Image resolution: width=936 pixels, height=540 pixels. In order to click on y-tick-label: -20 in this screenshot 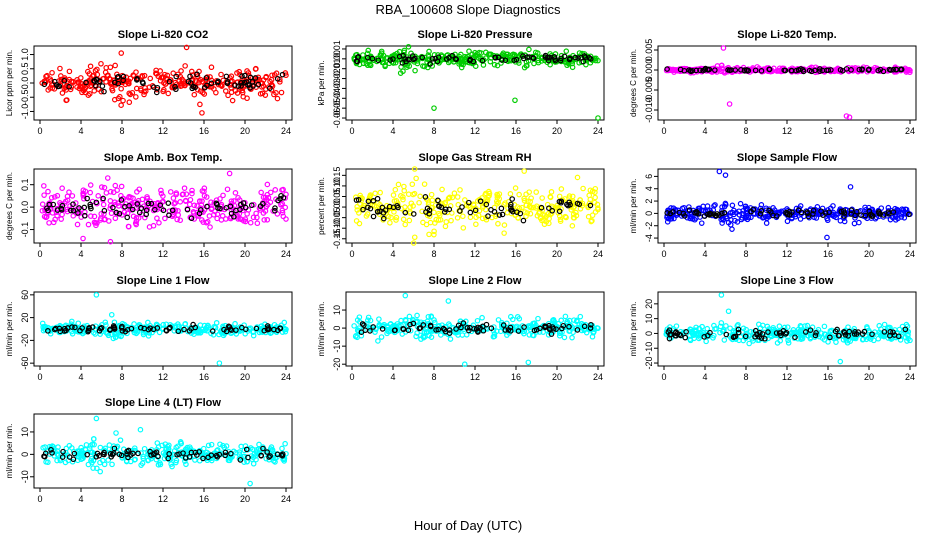, I will do `click(337, 364)`.